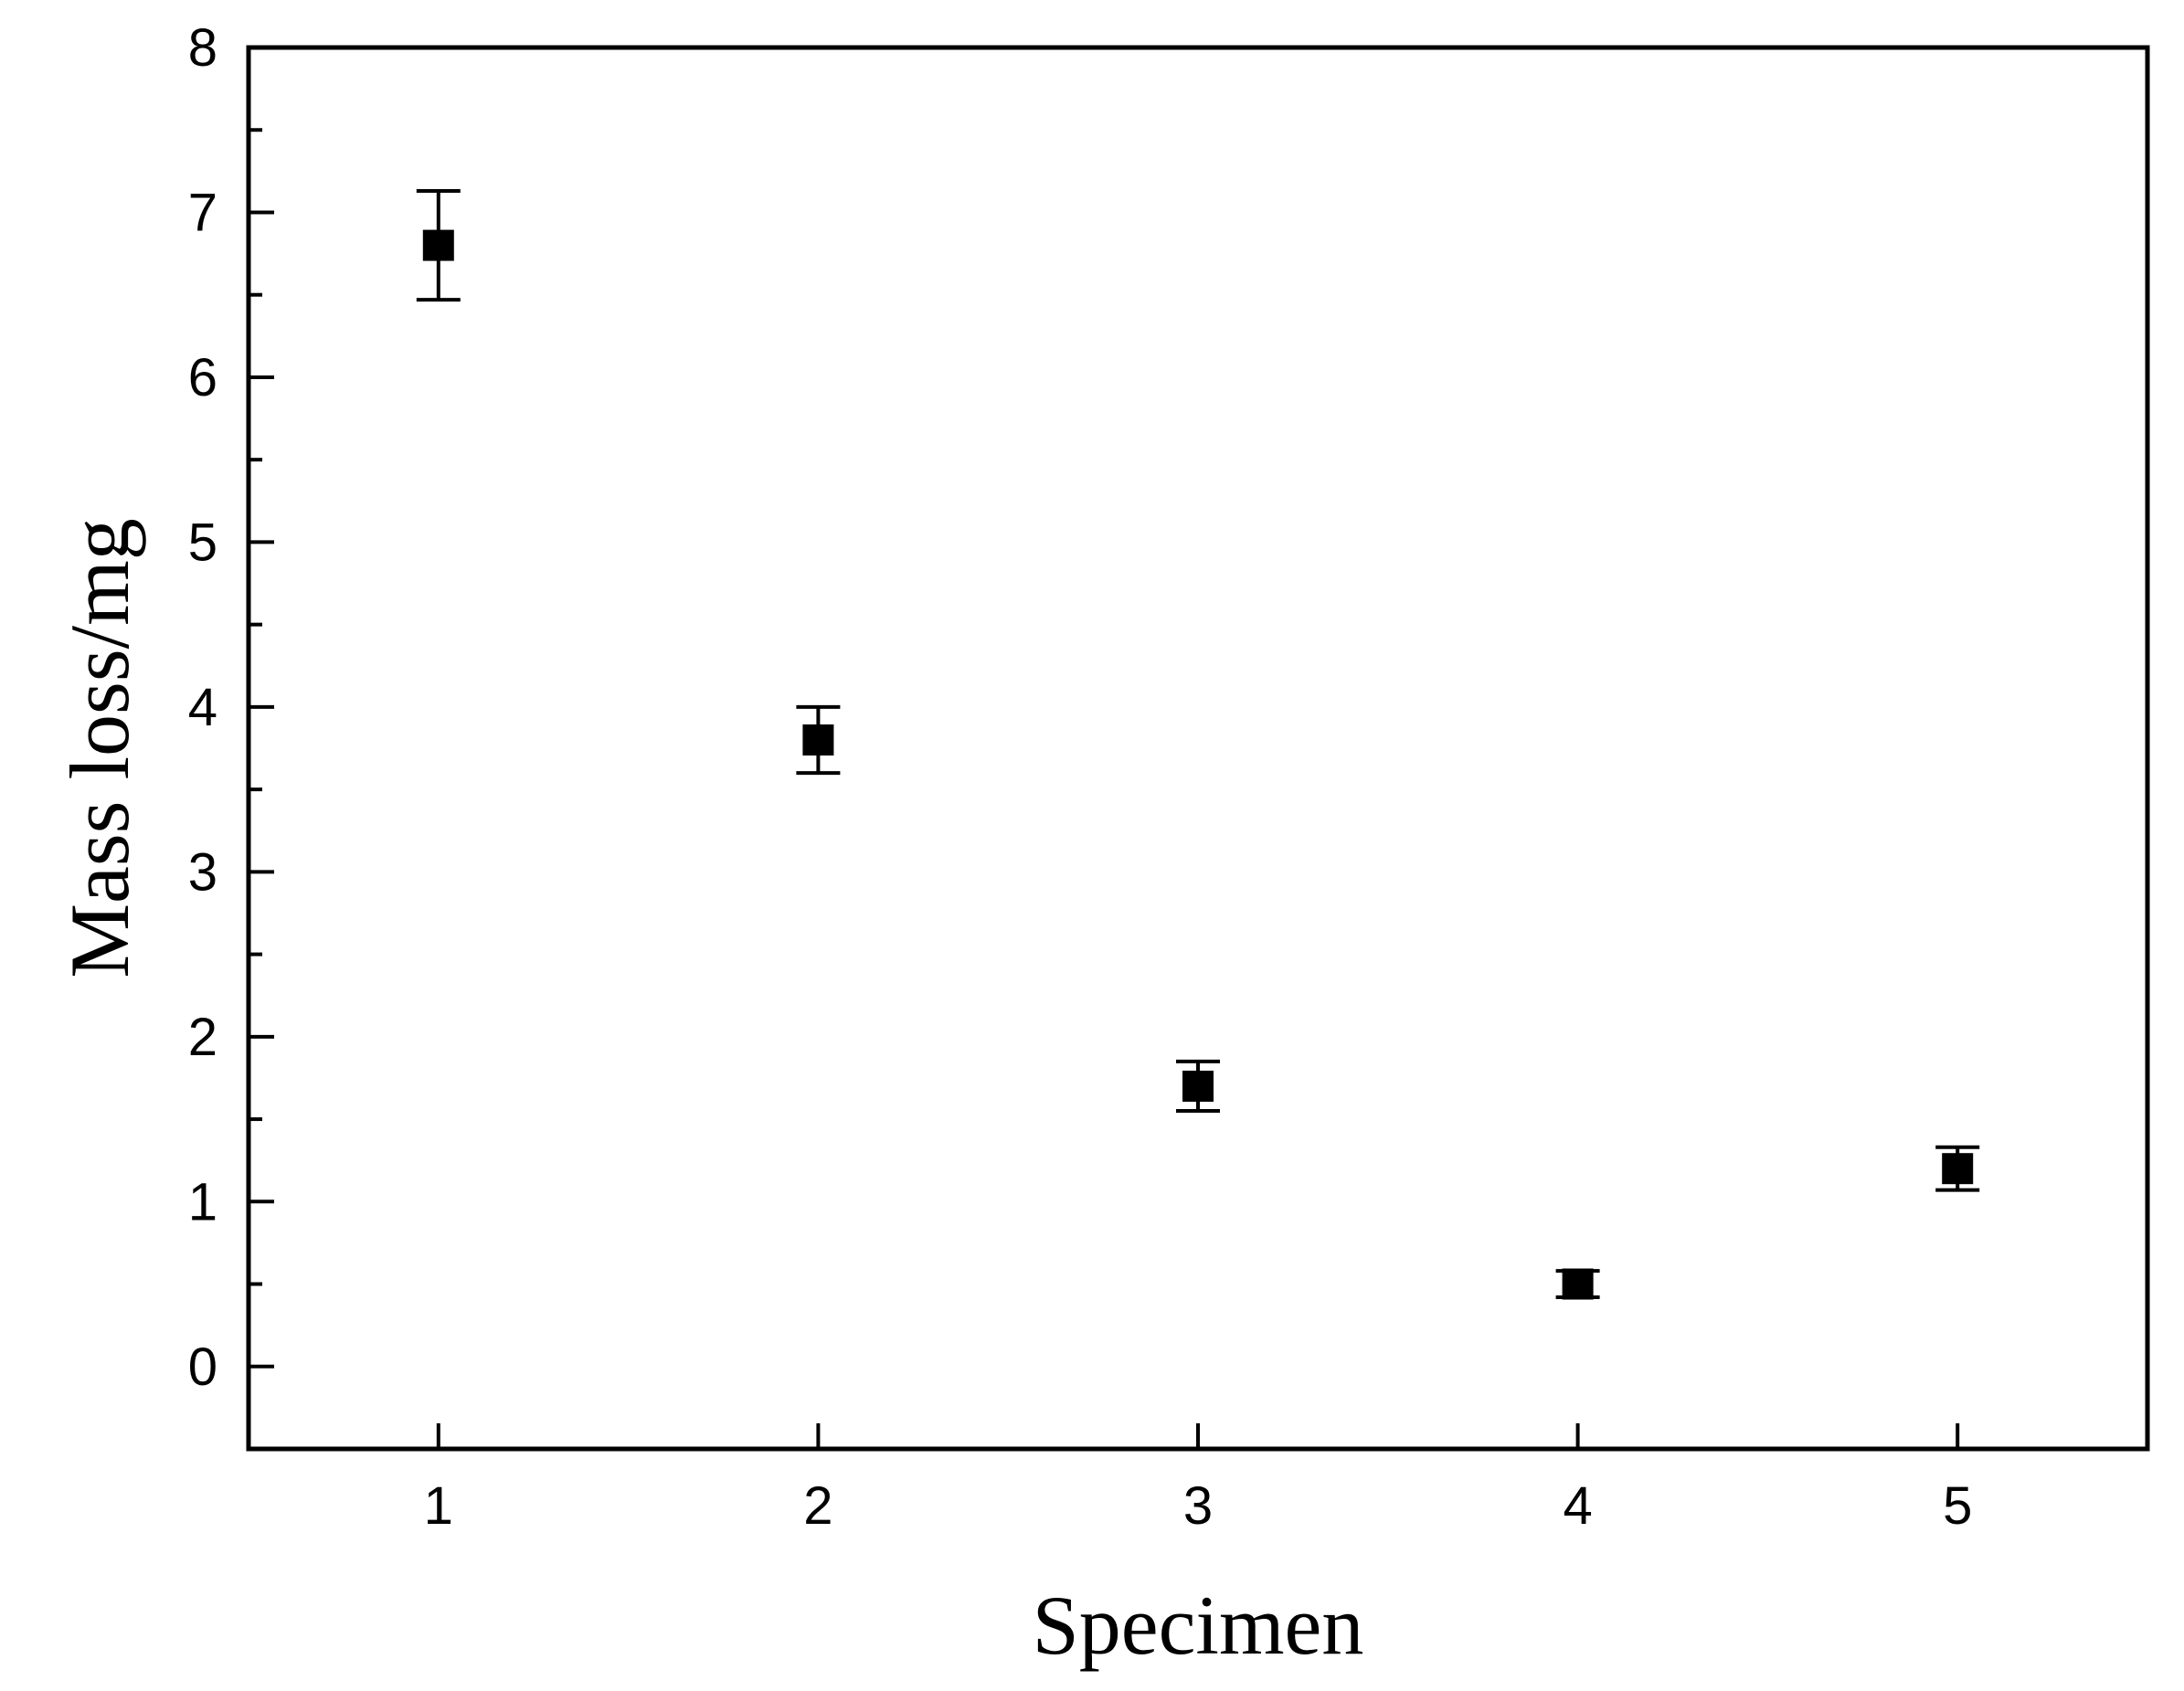 The height and width of the screenshot is (1691, 2184). I want to click on y-tick-label: 4, so click(202, 707).